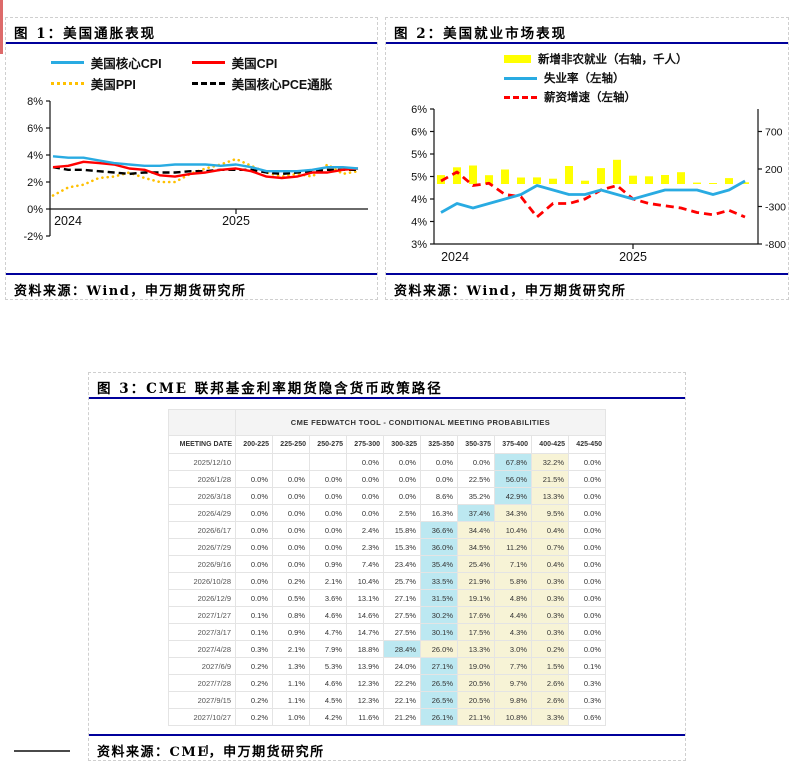 Image resolution: width=794 pixels, height=761 pixels. Describe the element at coordinates (439, 581) in the screenshot. I see `prob-cell: 33.5%` at that location.